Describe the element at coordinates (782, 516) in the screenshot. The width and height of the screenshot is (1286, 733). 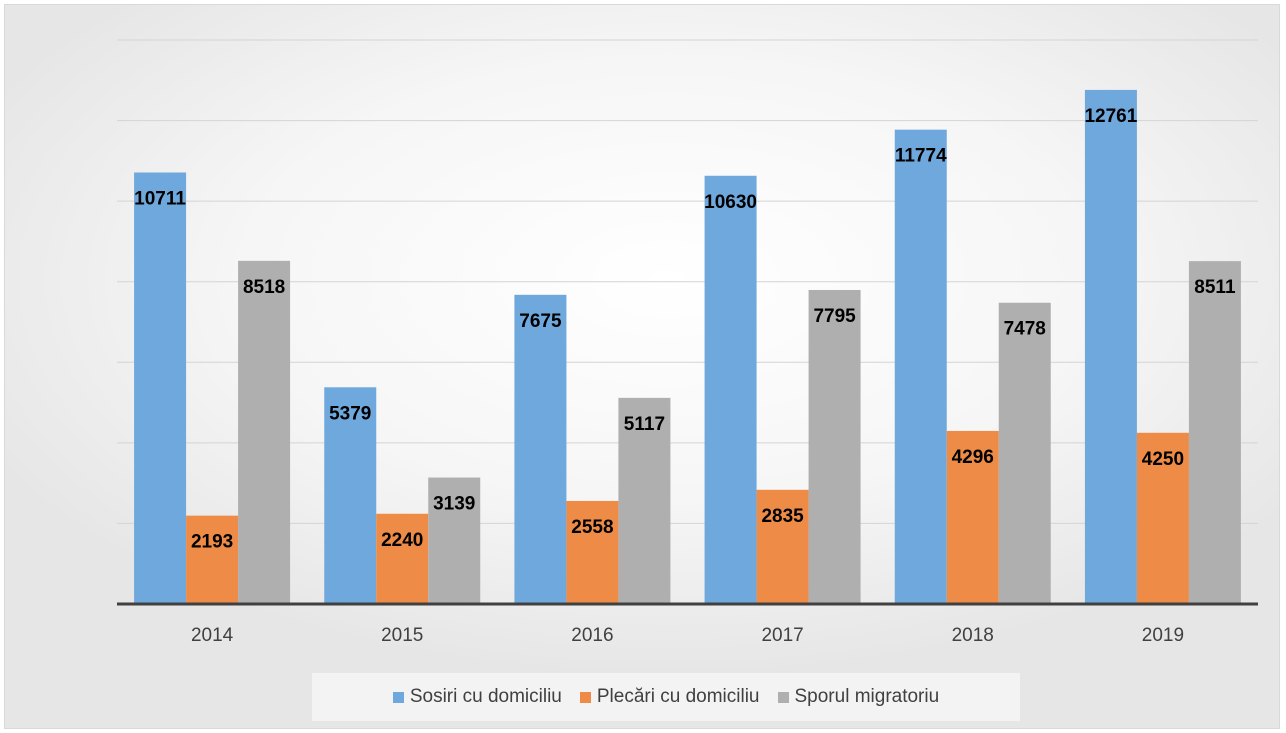
I see `data-label: 2835` at that location.